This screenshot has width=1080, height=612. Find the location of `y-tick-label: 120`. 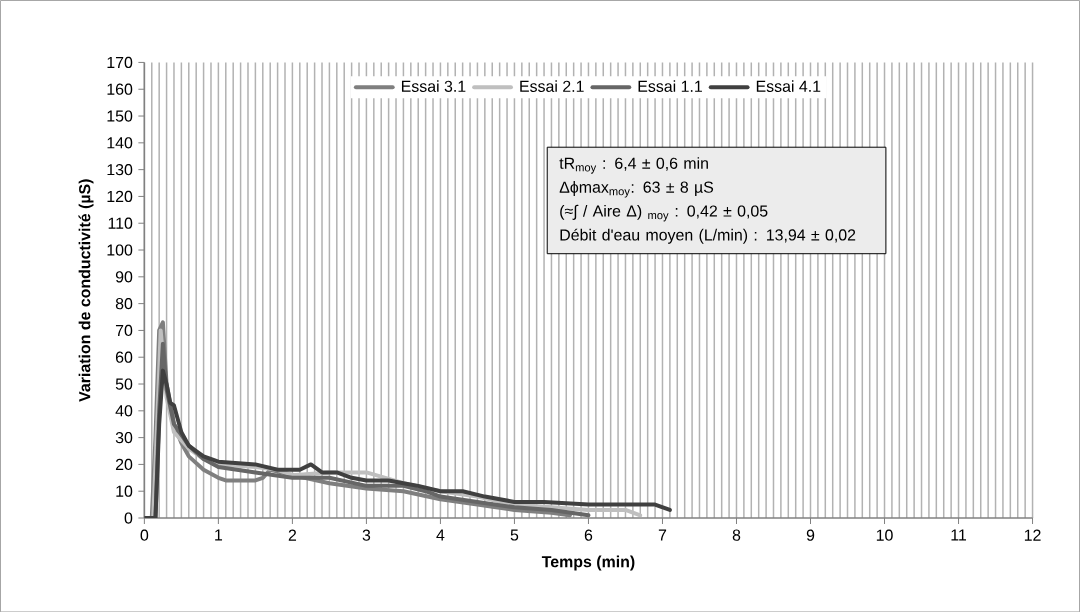

y-tick-label: 120 is located at coordinates (120, 196).